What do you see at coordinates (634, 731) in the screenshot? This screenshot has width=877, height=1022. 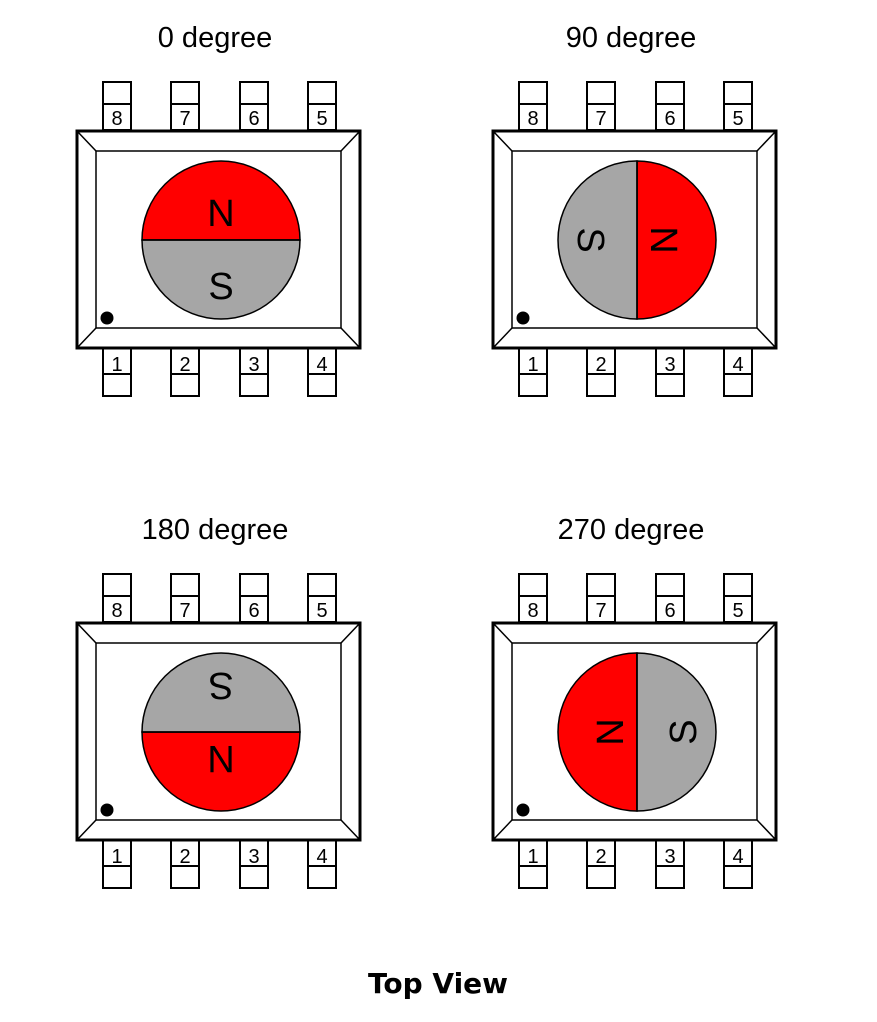 I see `package-body` at bounding box center [634, 731].